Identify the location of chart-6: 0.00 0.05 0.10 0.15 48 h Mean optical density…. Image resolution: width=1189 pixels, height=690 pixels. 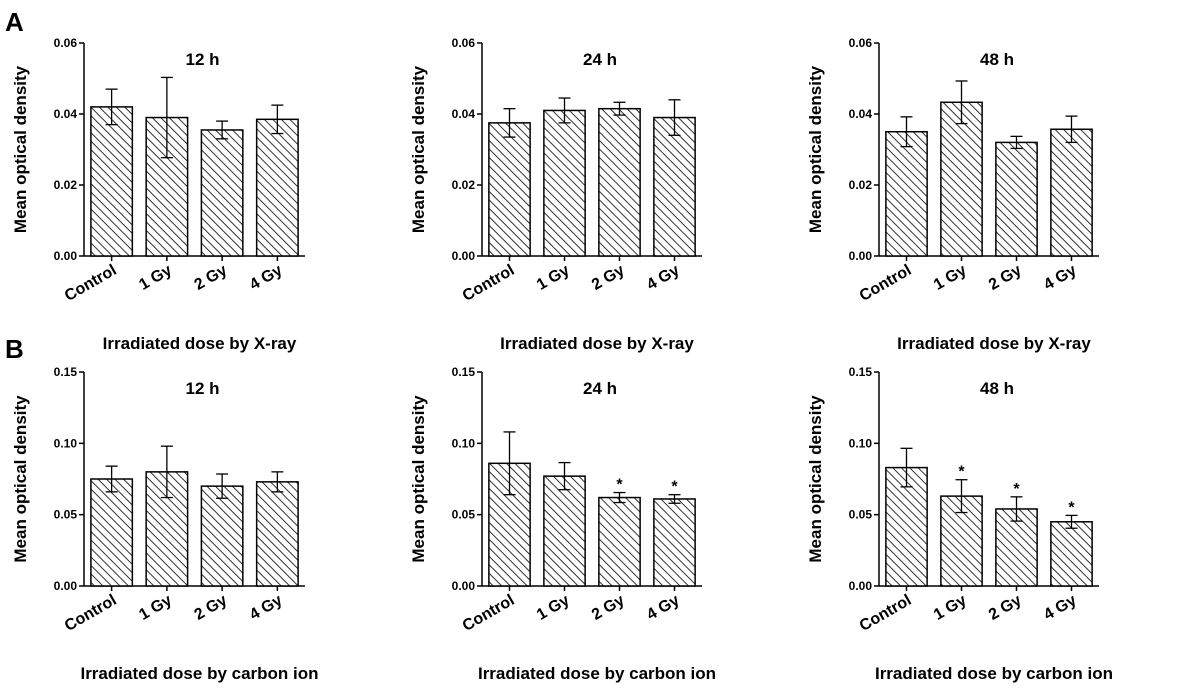
(959, 524).